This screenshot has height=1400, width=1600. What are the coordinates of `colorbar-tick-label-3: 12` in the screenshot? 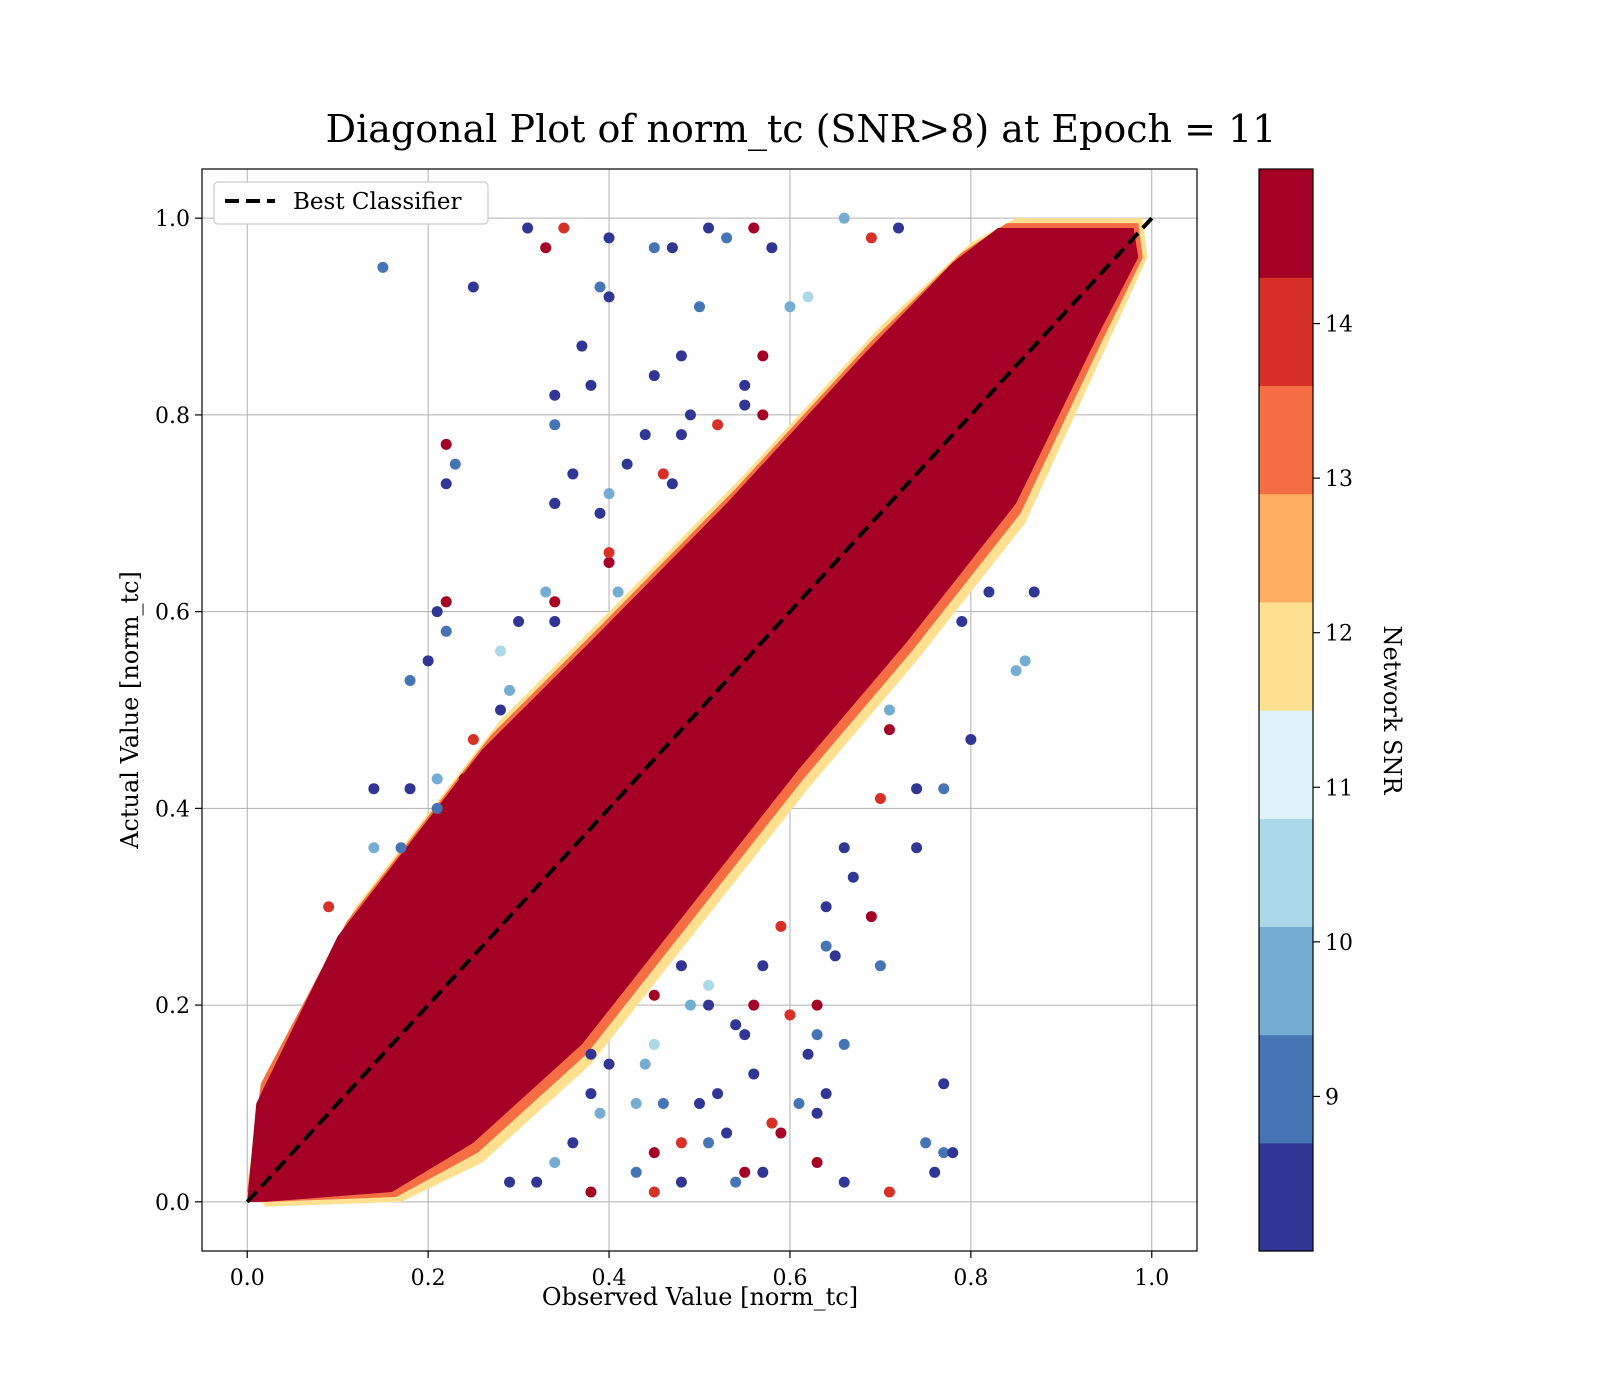 It's located at (1339, 634).